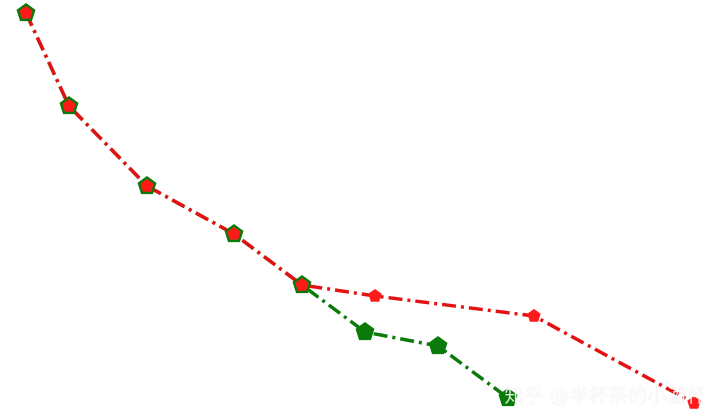  What do you see at coordinates (605, 396) in the screenshot?
I see `watermark-text: 知乎 @半杯茶的小酒杯` at bounding box center [605, 396].